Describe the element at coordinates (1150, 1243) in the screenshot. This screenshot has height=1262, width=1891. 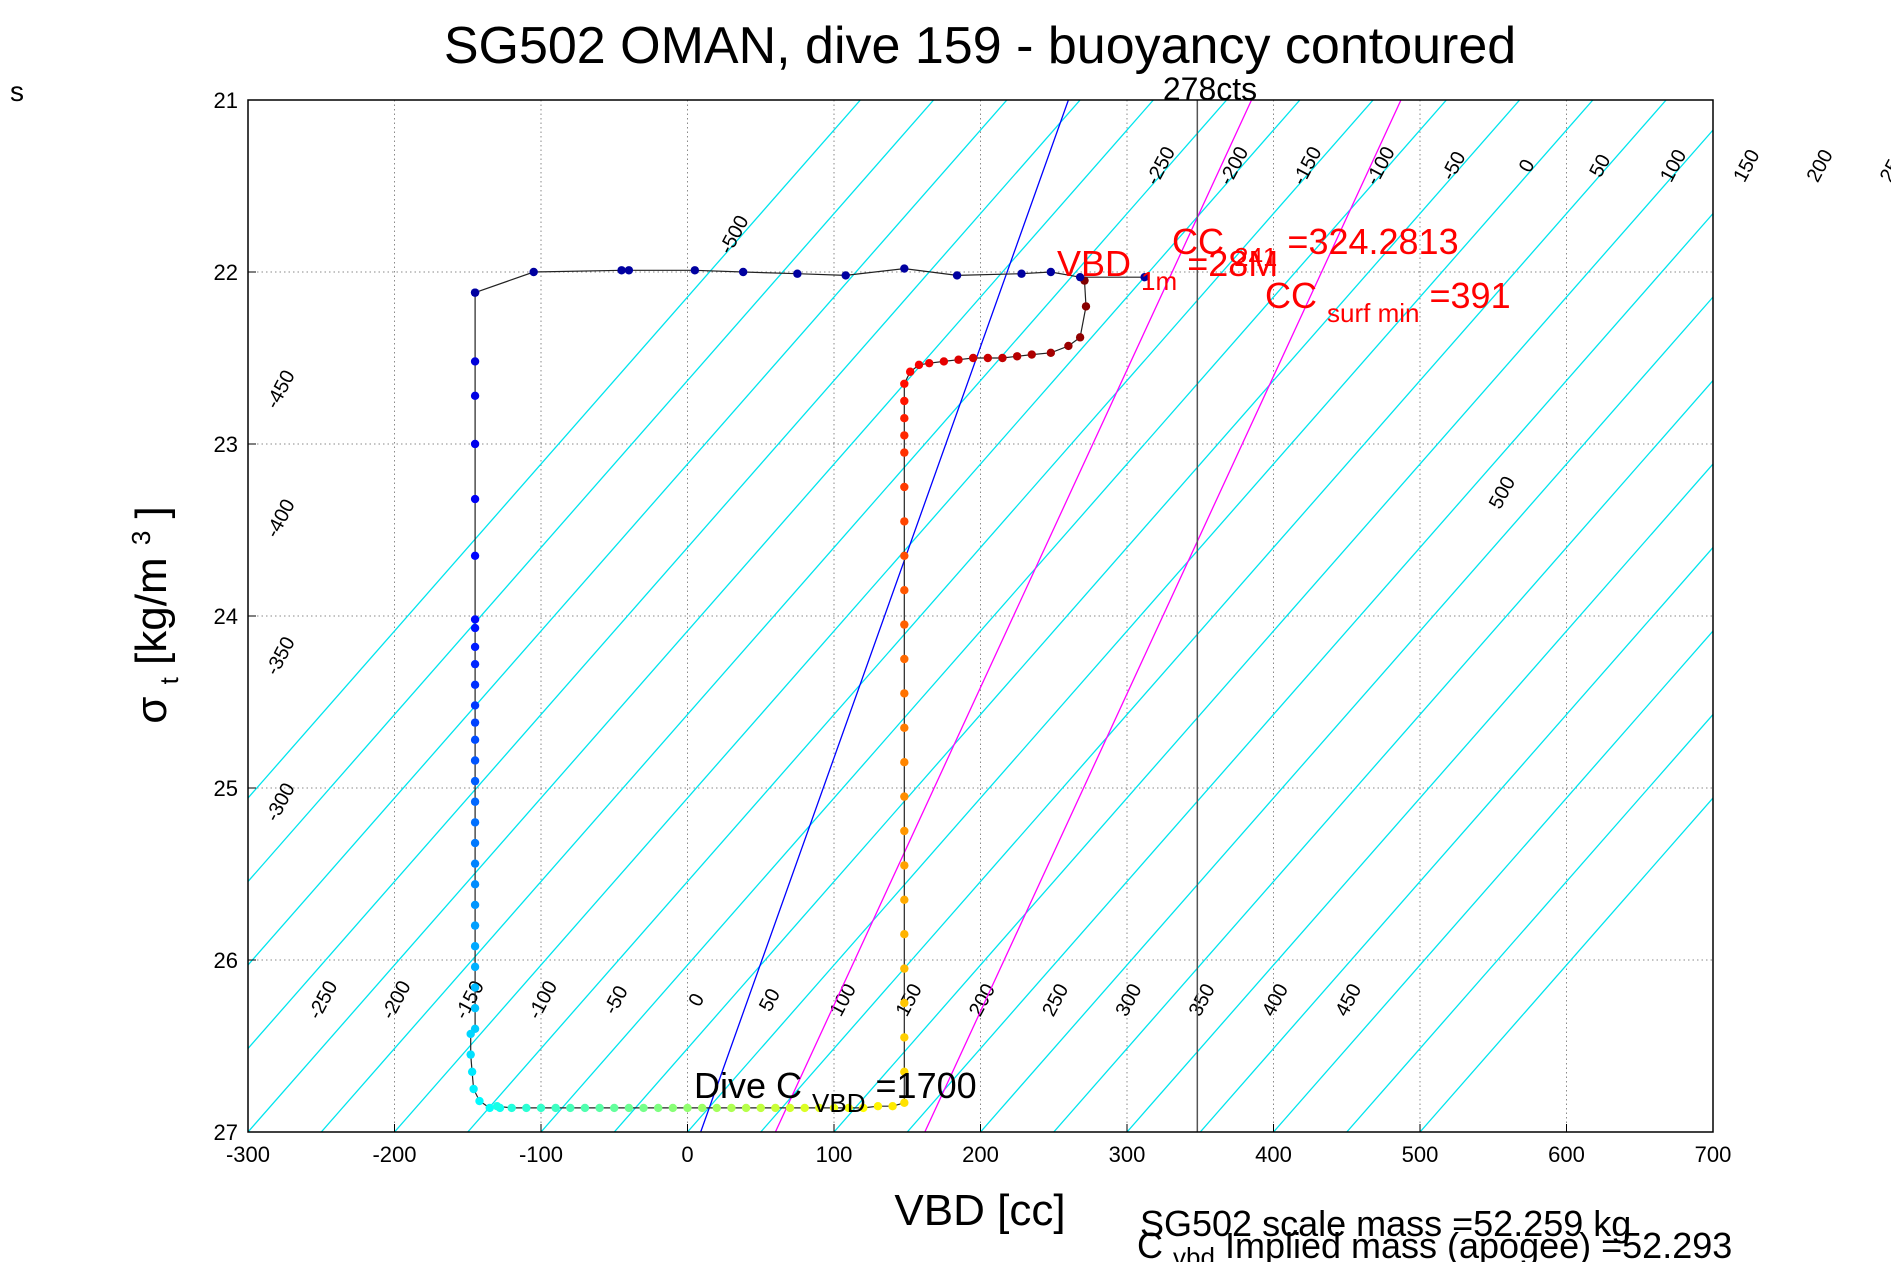
I see `implied-mass-main: C` at that location.